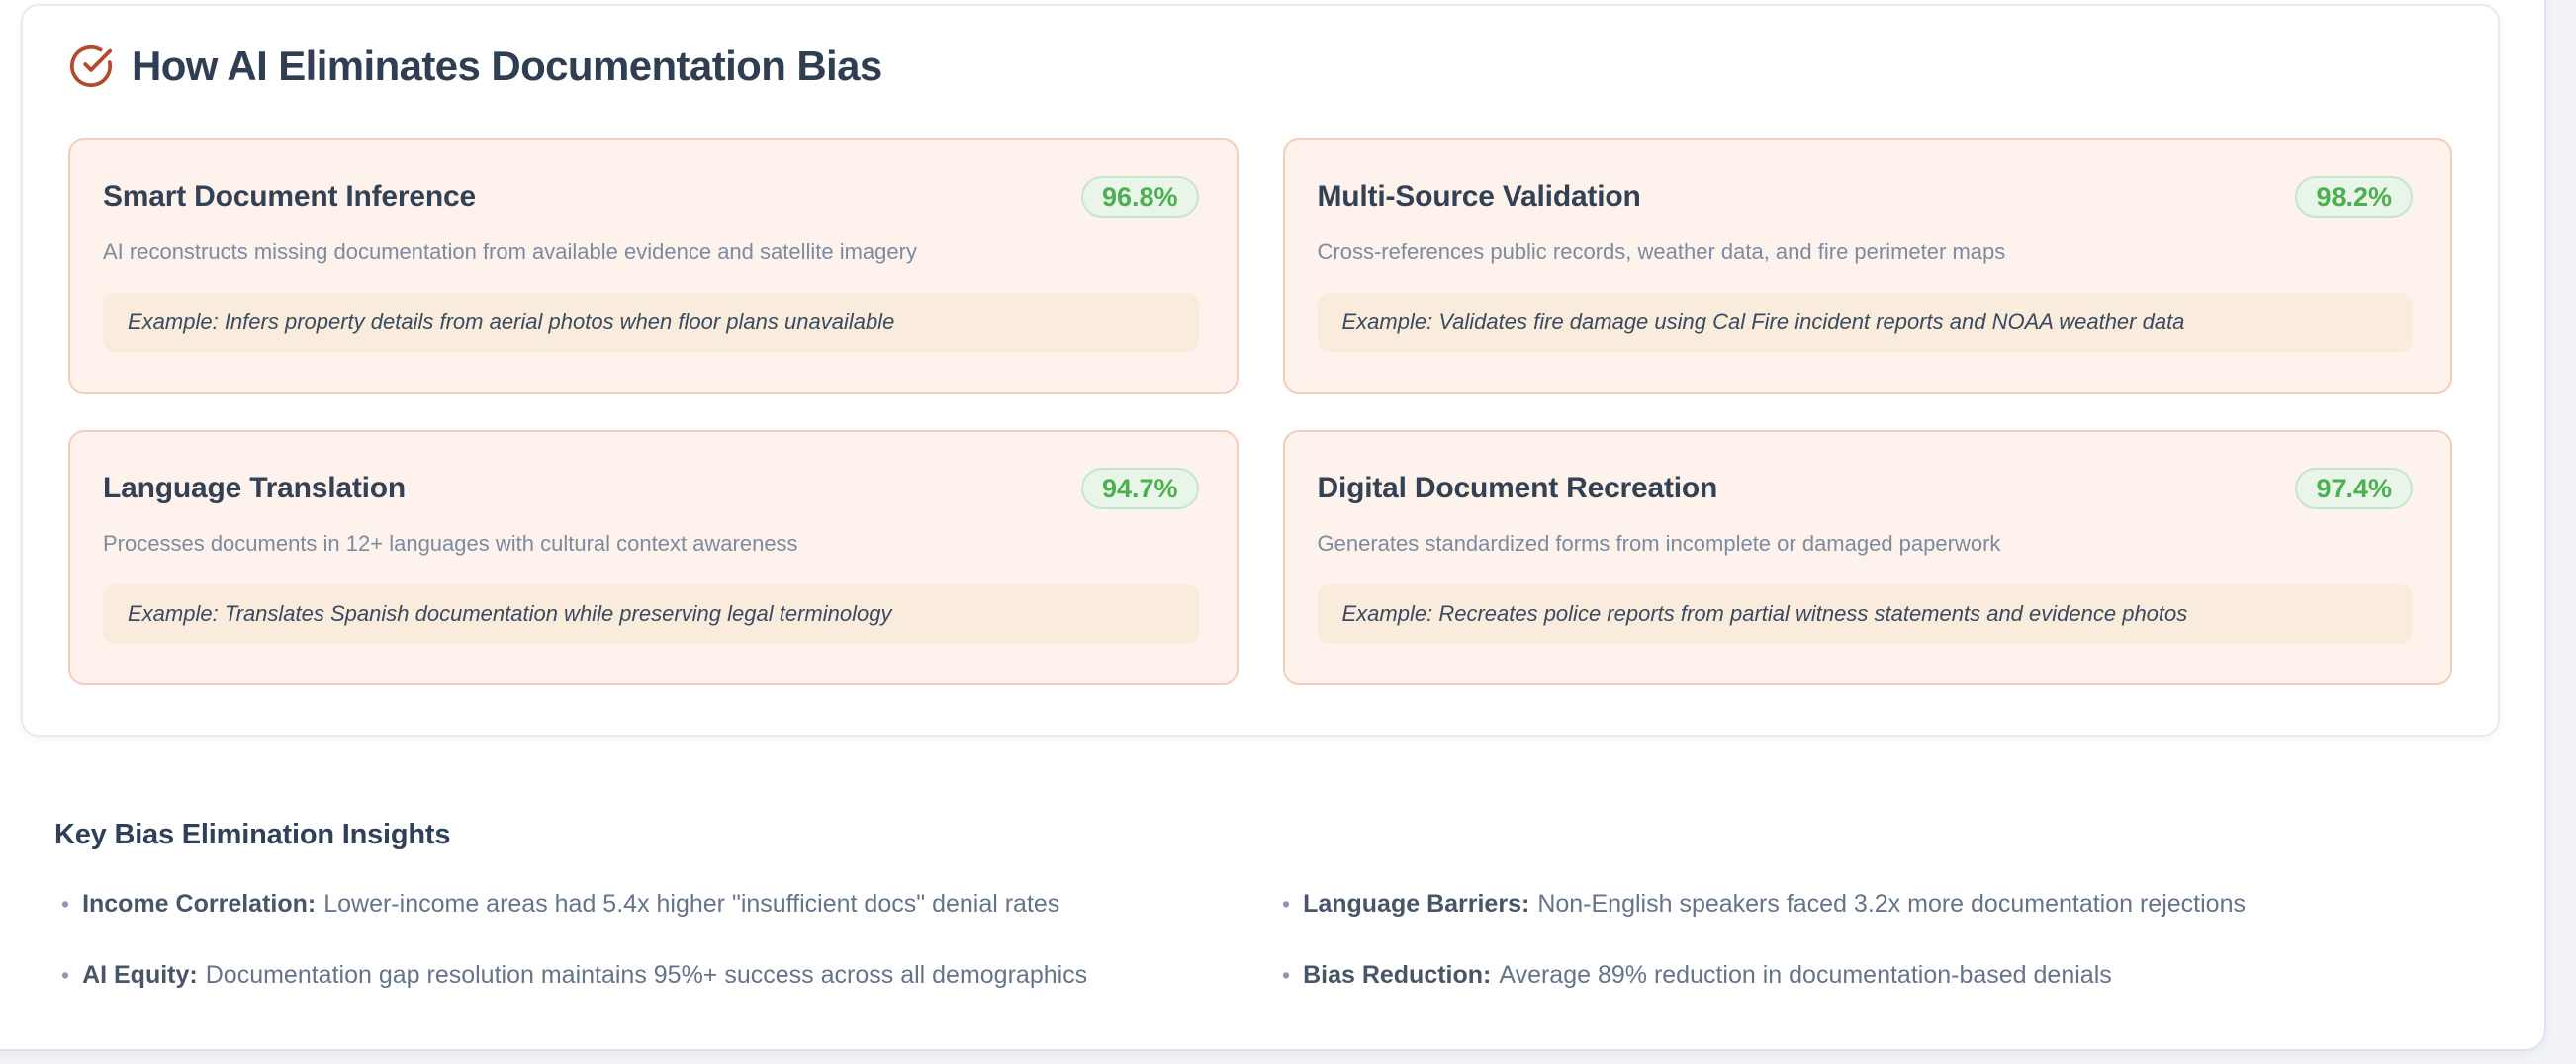  I want to click on score-badge: 97.4%, so click(2354, 488).